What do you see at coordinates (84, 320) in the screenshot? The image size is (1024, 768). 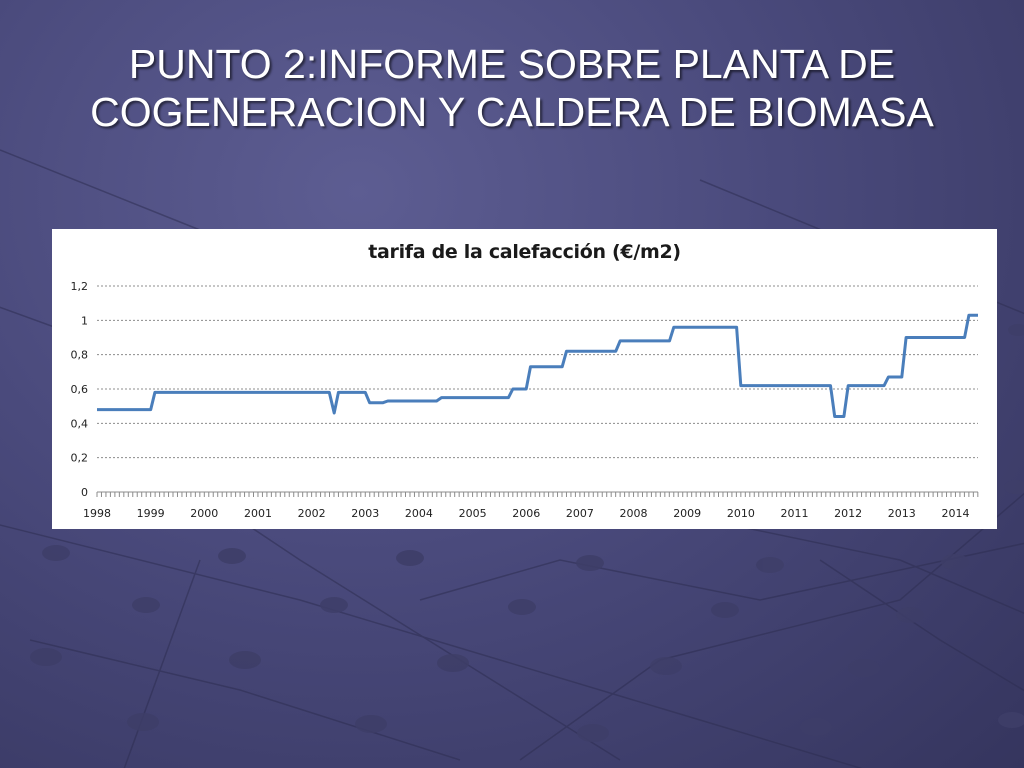 I see `y-tick-label: 1` at bounding box center [84, 320].